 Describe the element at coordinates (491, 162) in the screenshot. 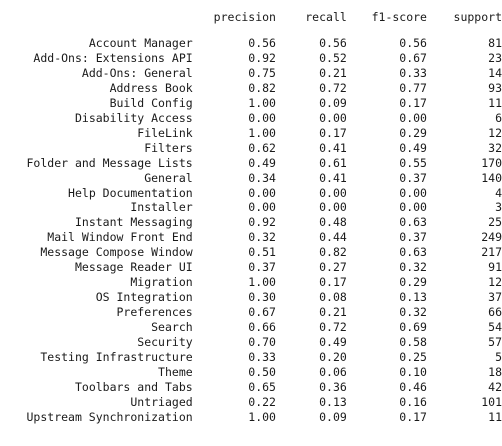

I see `support-cell: 170` at that location.